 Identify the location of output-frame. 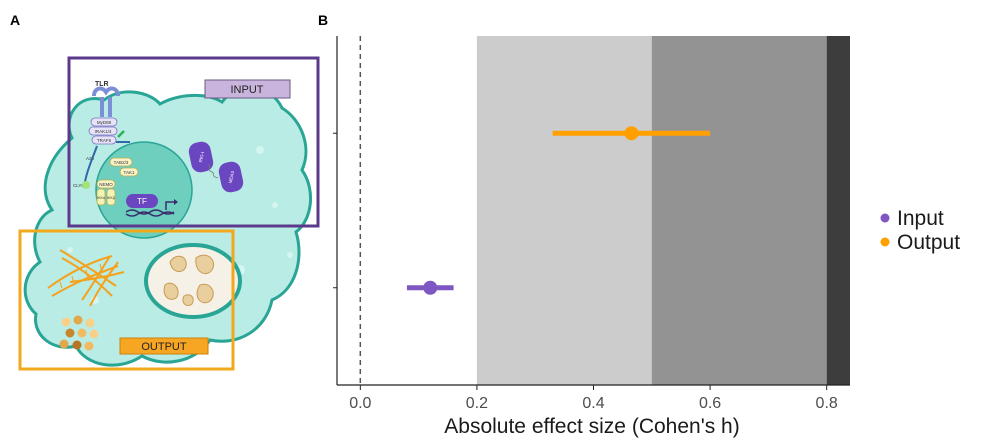
(126, 300).